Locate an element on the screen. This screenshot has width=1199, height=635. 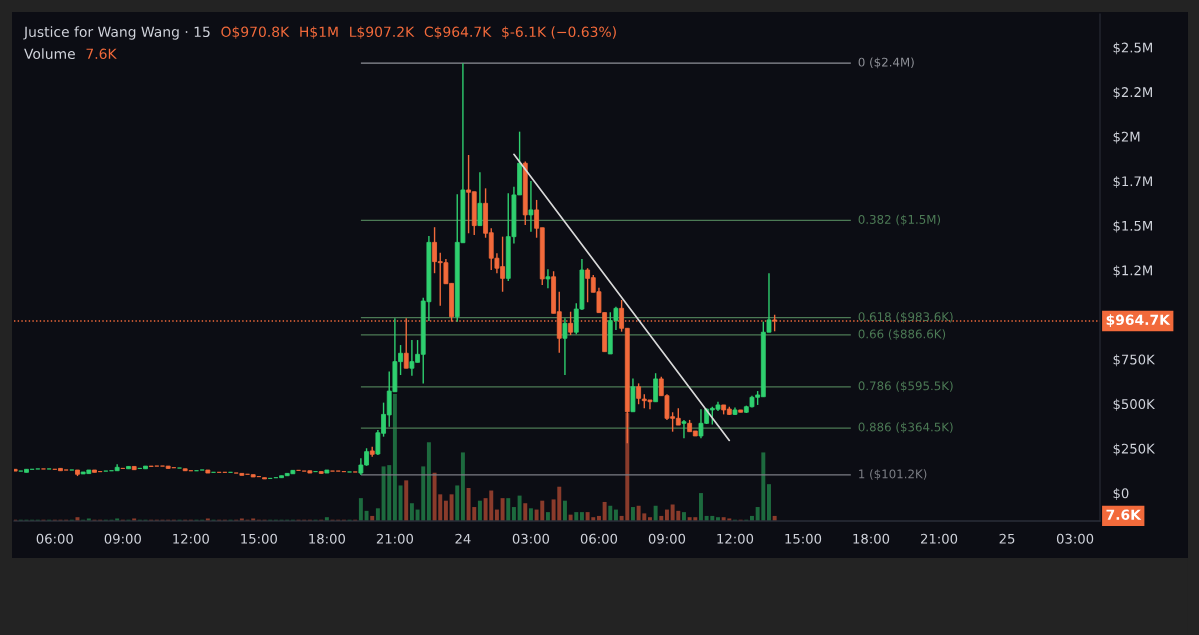
ref-line-label: $964.7K is located at coordinates (1138, 320).